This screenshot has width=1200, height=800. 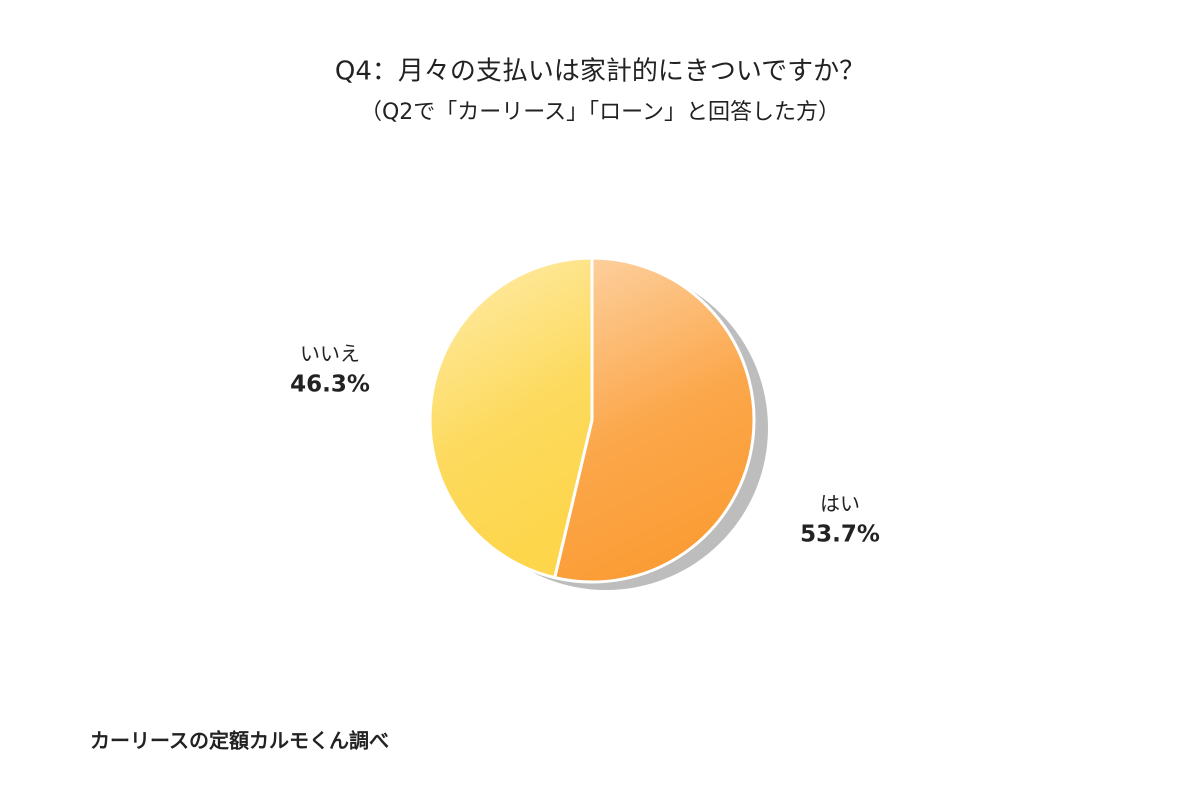 I want to click on slice-value-label: 46.3%, so click(x=330, y=385).